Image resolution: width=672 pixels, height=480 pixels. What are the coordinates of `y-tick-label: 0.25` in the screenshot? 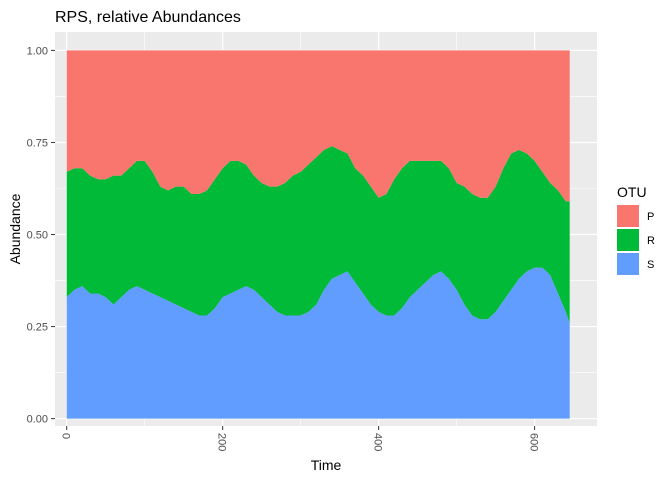 It's located at (37, 328).